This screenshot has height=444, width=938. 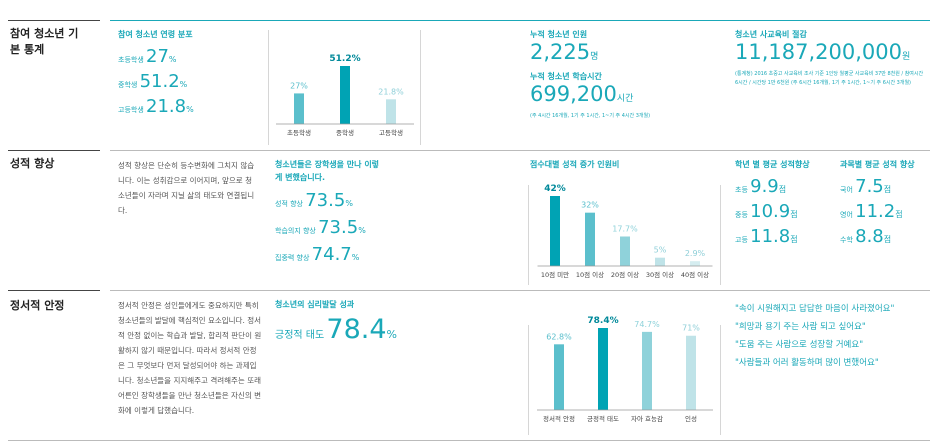 What do you see at coordinates (128, 85) in the screenshot?
I see `row-name: 중학생` at bounding box center [128, 85].